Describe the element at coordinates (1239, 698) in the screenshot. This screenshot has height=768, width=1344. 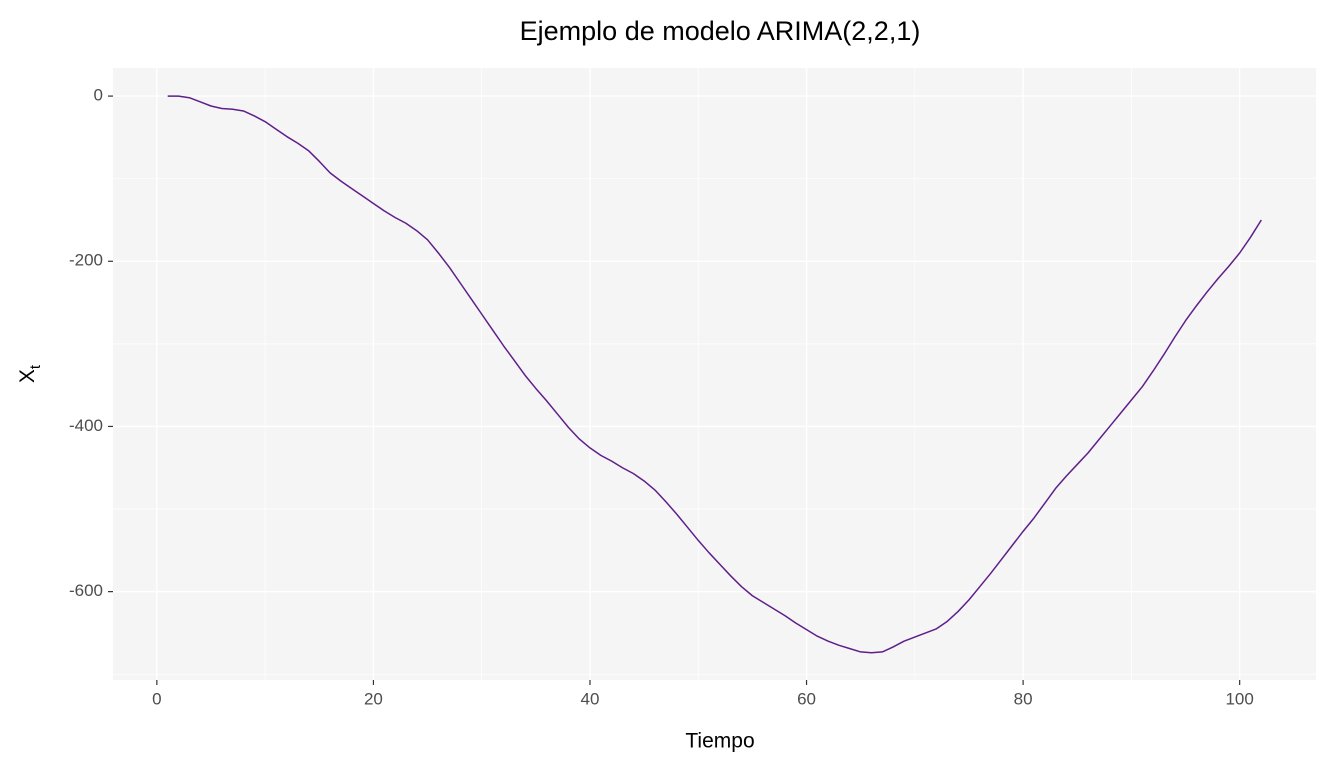
I see `x-tick-label: 100` at that location.